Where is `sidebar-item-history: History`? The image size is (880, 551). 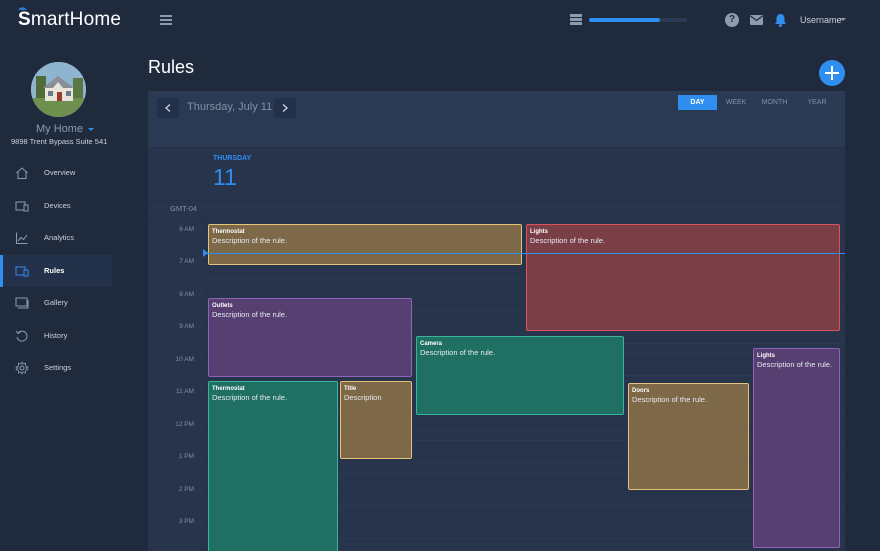 sidebar-item-history: History is located at coordinates (56, 336).